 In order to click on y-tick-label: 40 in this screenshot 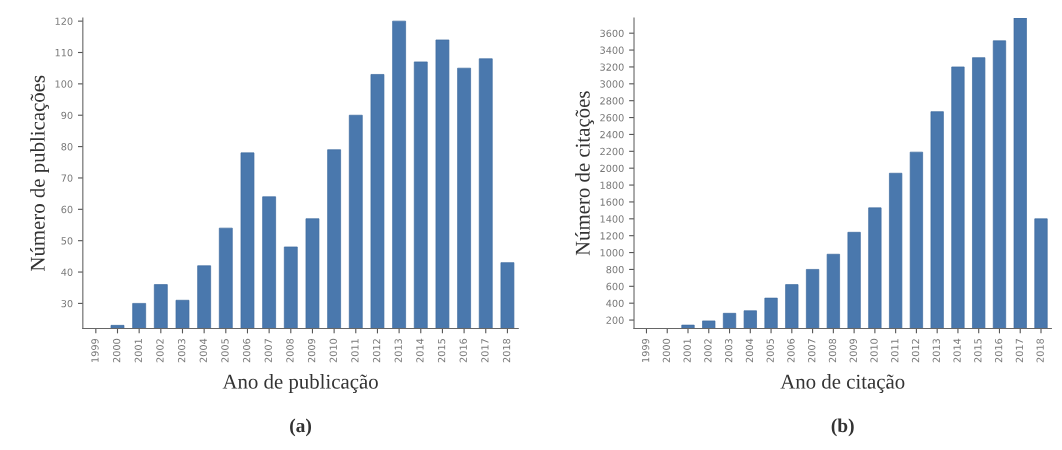, I will do `click(67, 272)`.